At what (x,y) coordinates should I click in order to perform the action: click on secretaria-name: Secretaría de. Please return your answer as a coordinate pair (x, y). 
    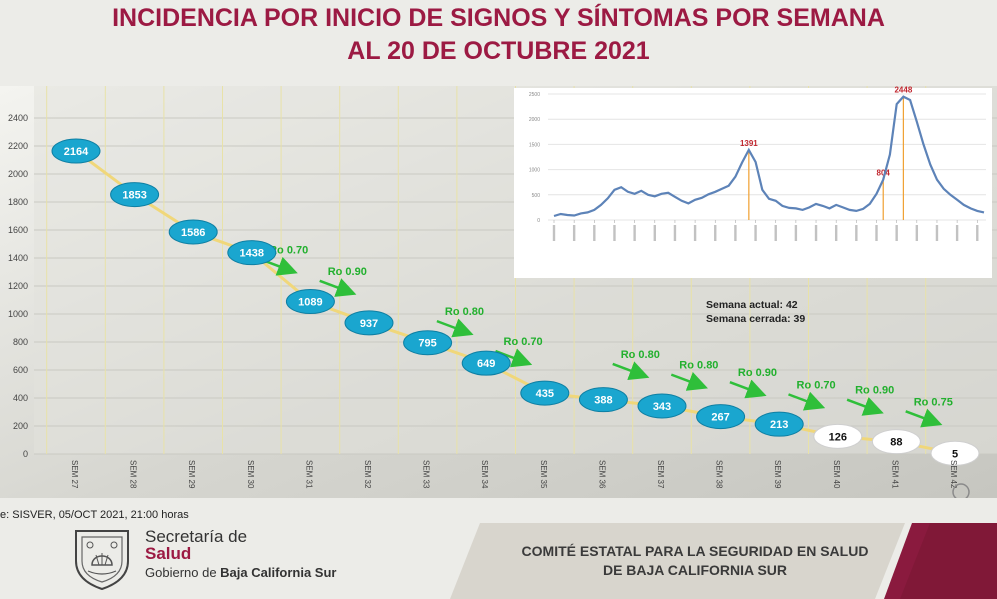
    Looking at the image, I should click on (196, 536).